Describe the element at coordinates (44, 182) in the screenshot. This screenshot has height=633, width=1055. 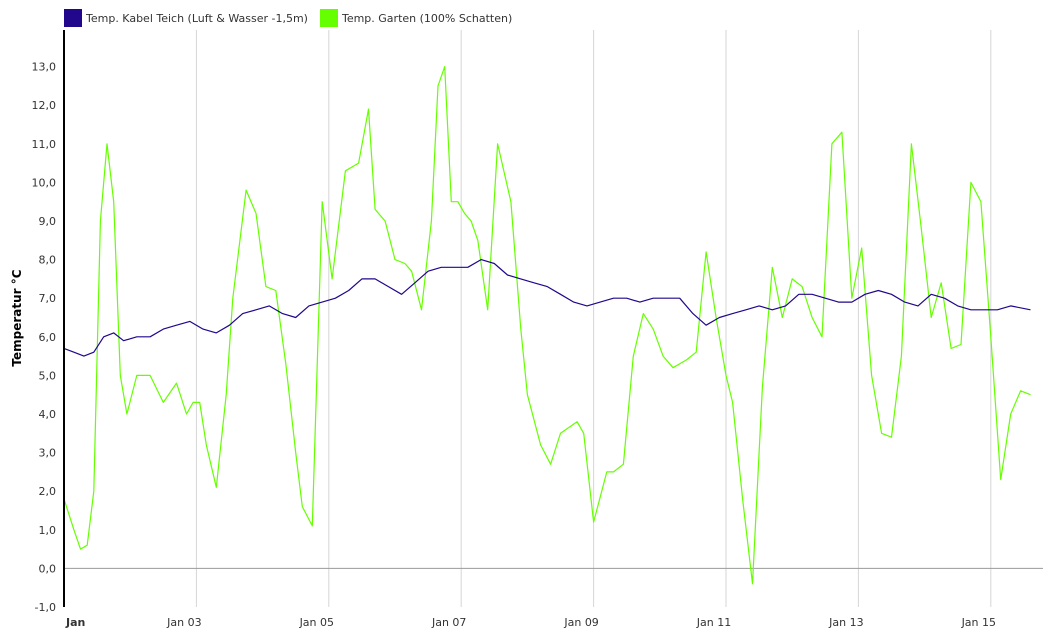
I see `y-tick-label: 10,0` at that location.